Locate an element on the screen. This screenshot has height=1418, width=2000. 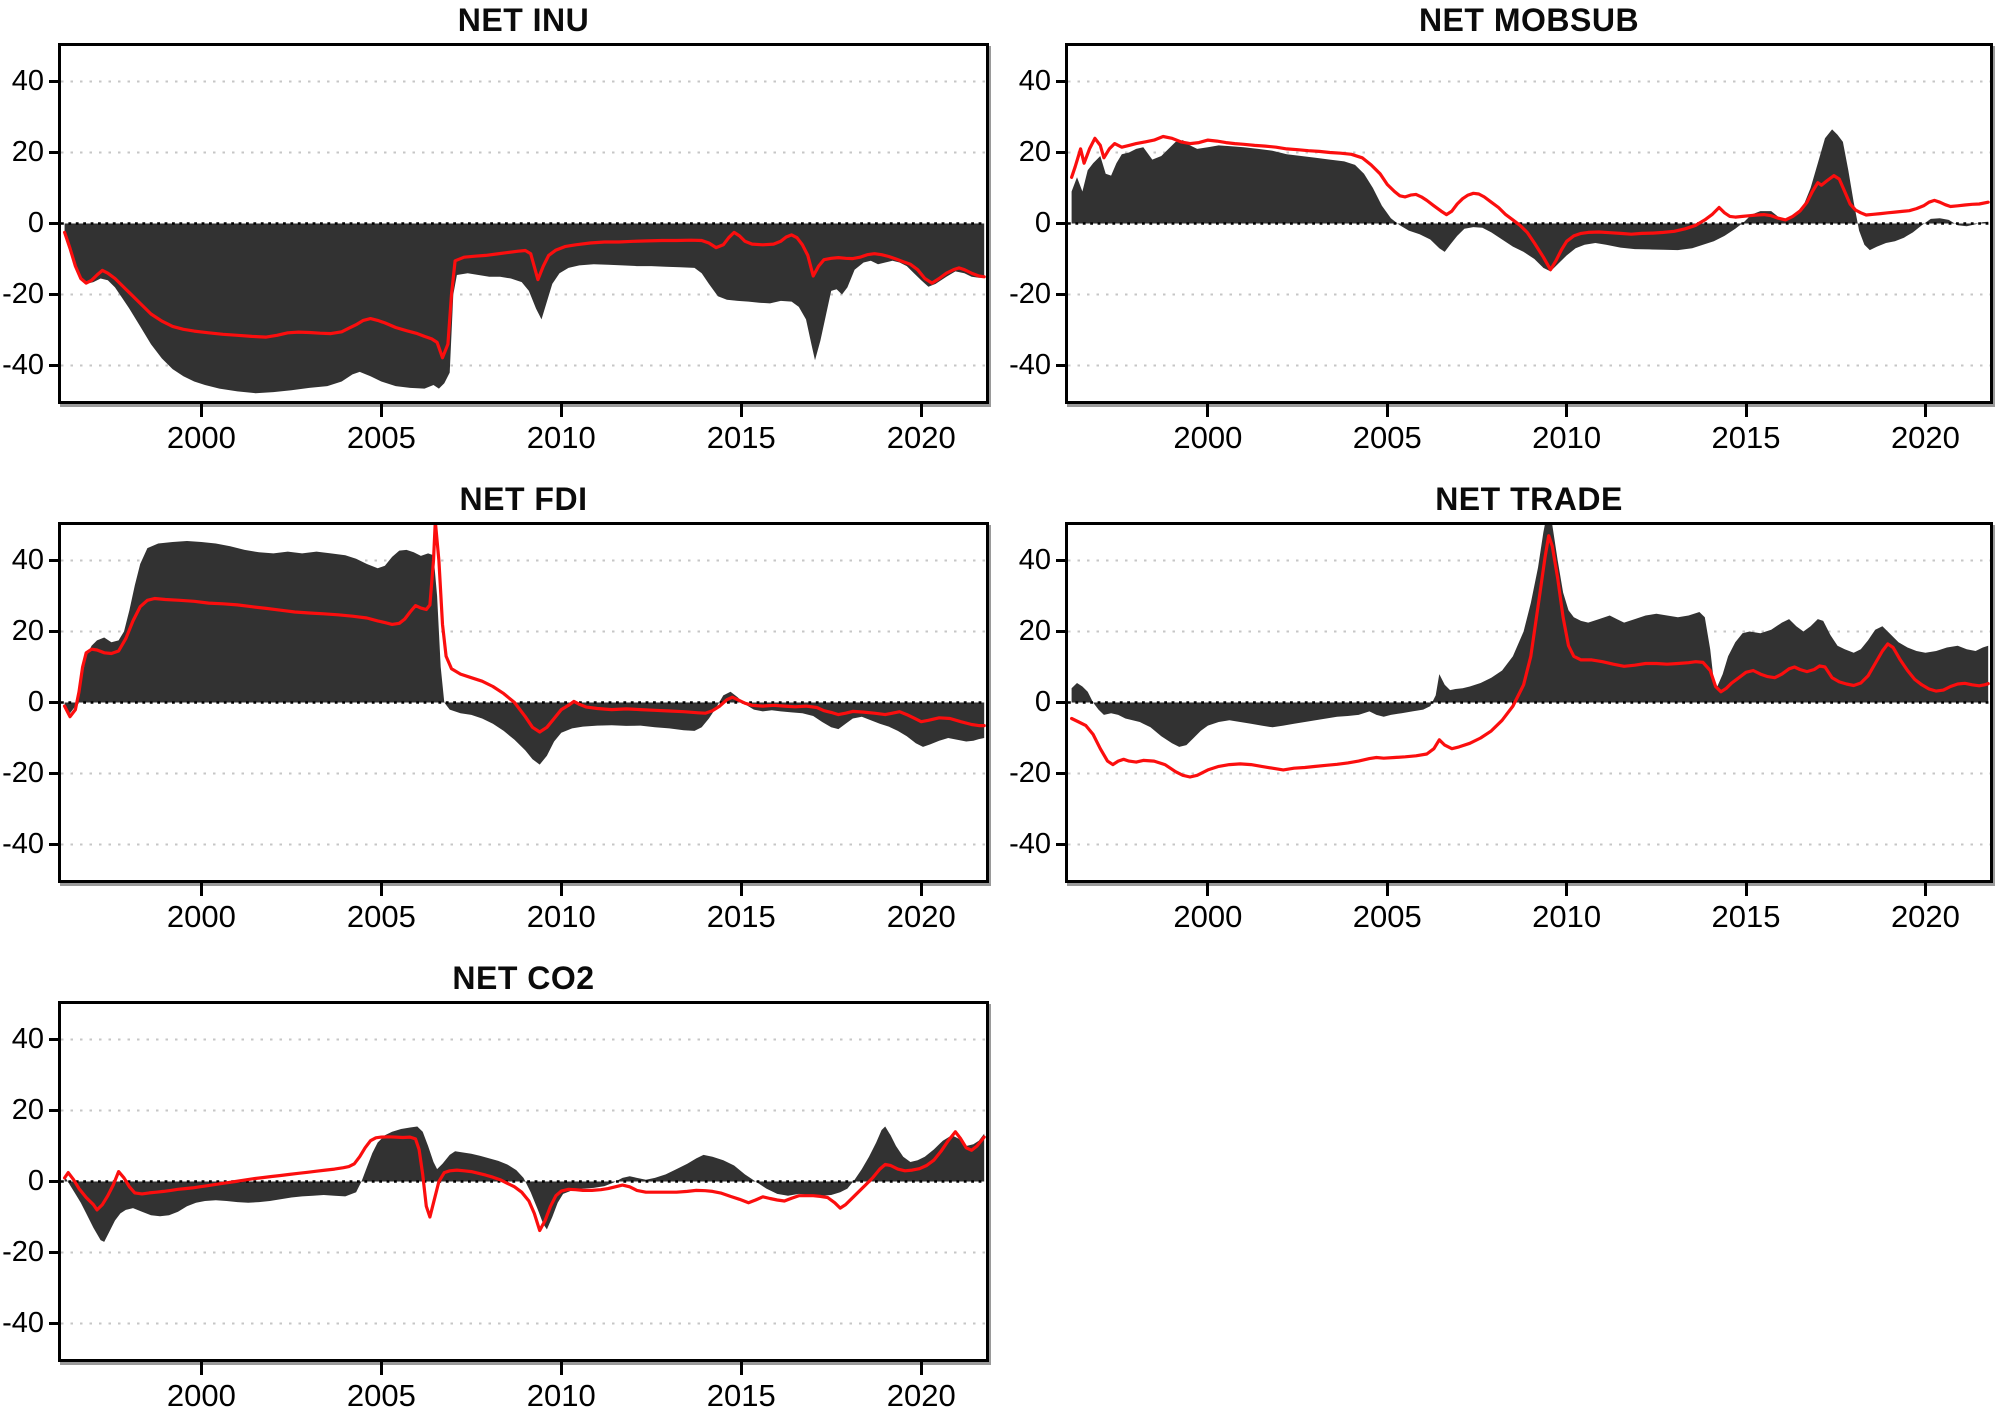
chart-title: NET MOBSUB is located at coordinates (1529, 20).